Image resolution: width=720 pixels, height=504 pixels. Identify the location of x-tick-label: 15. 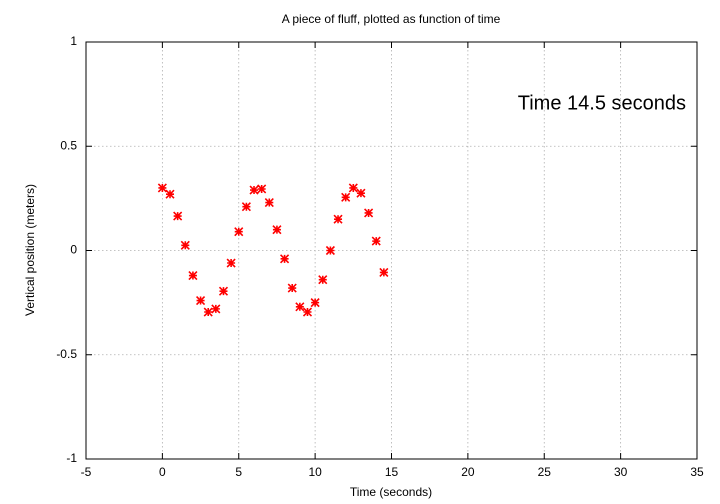
(392, 472).